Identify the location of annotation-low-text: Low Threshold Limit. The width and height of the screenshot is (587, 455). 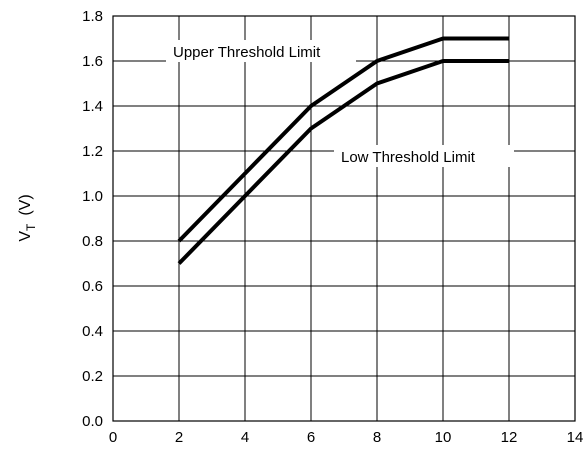
(408, 157).